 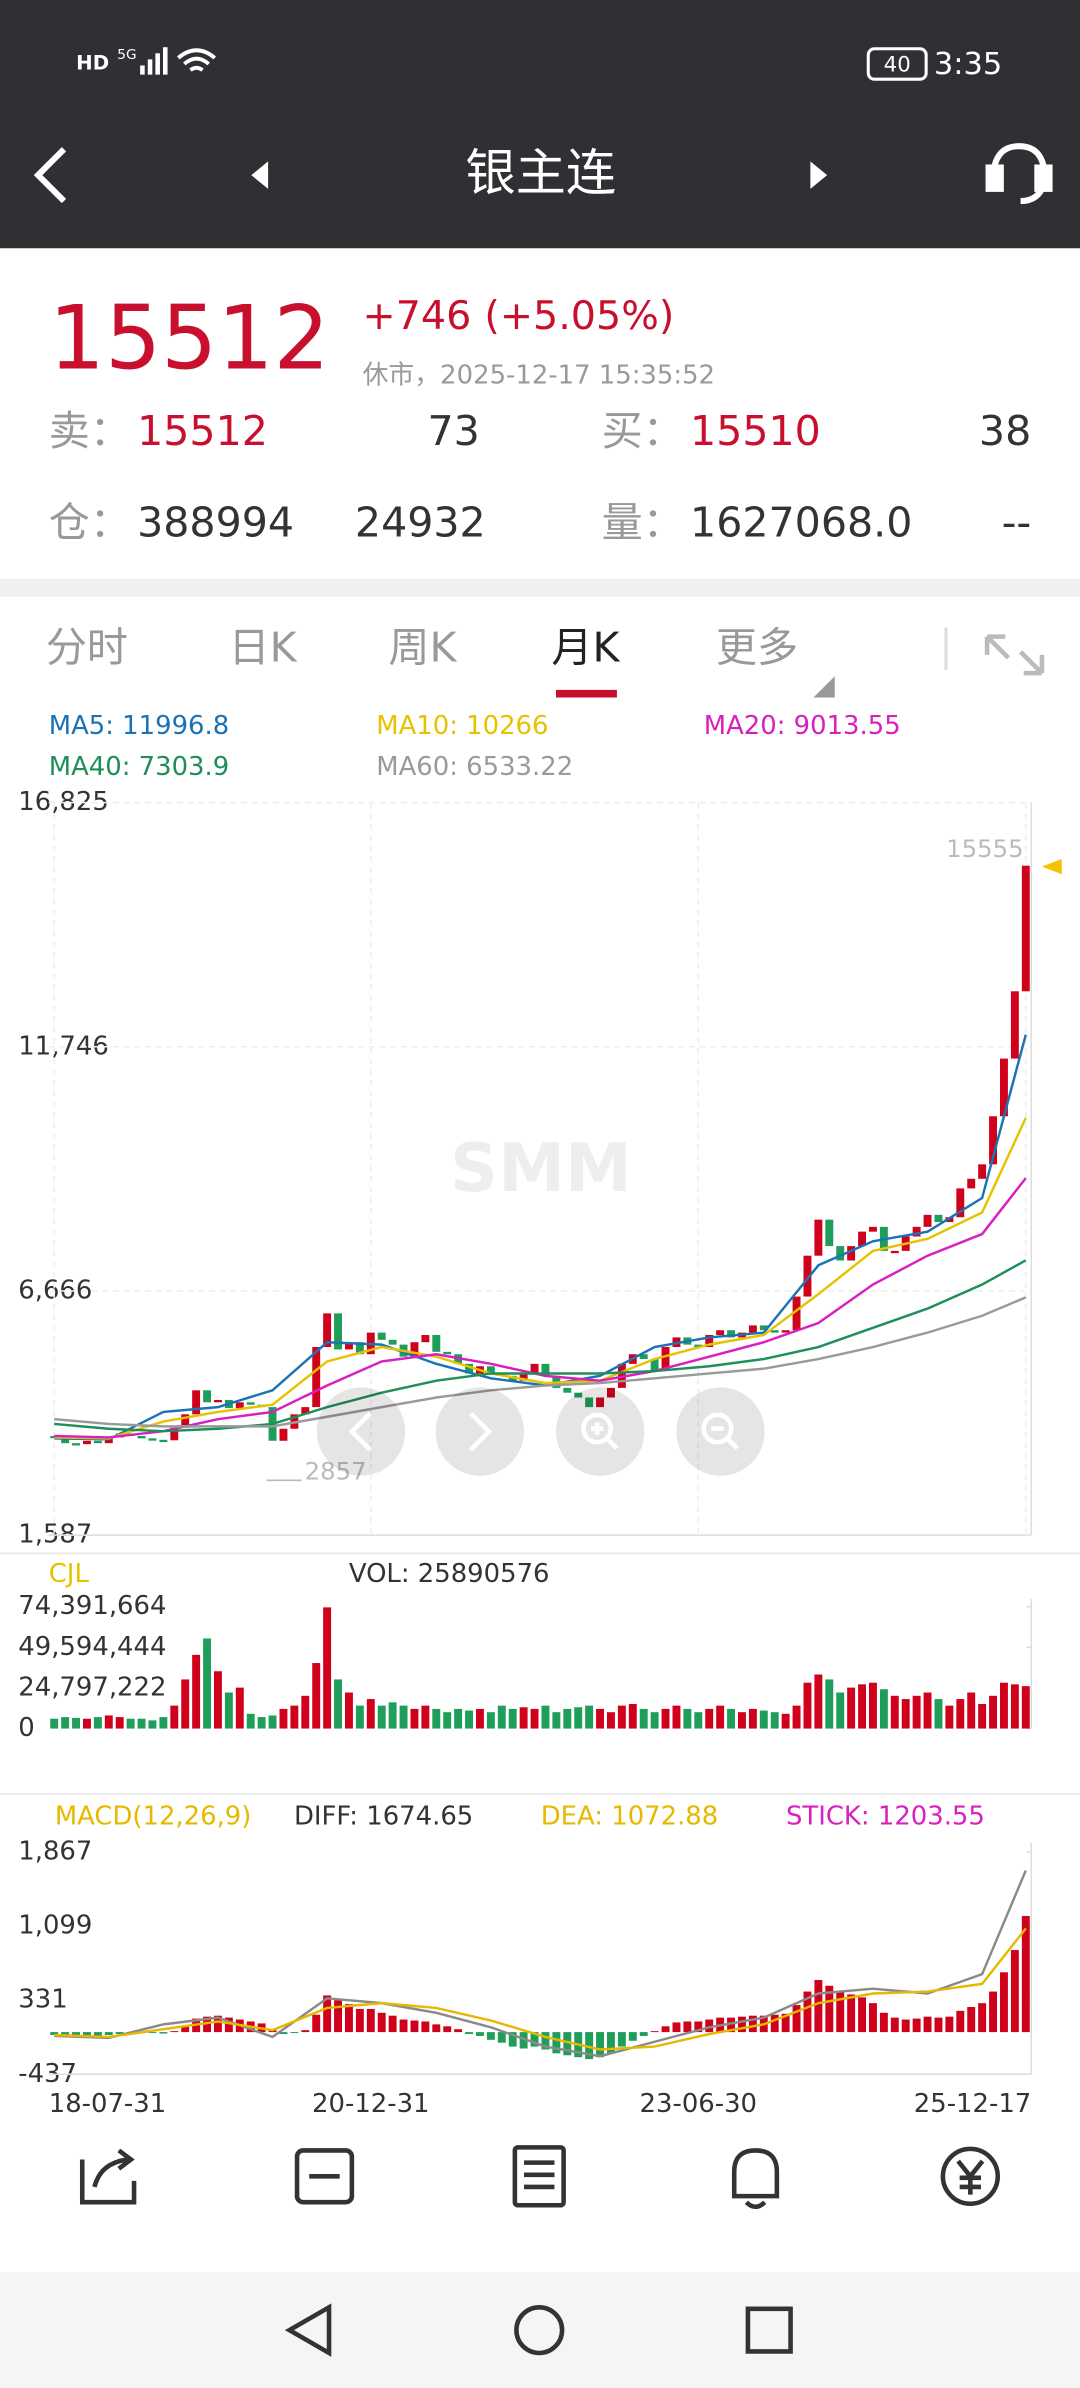 What do you see at coordinates (819, 175) in the screenshot?
I see `next-button` at bounding box center [819, 175].